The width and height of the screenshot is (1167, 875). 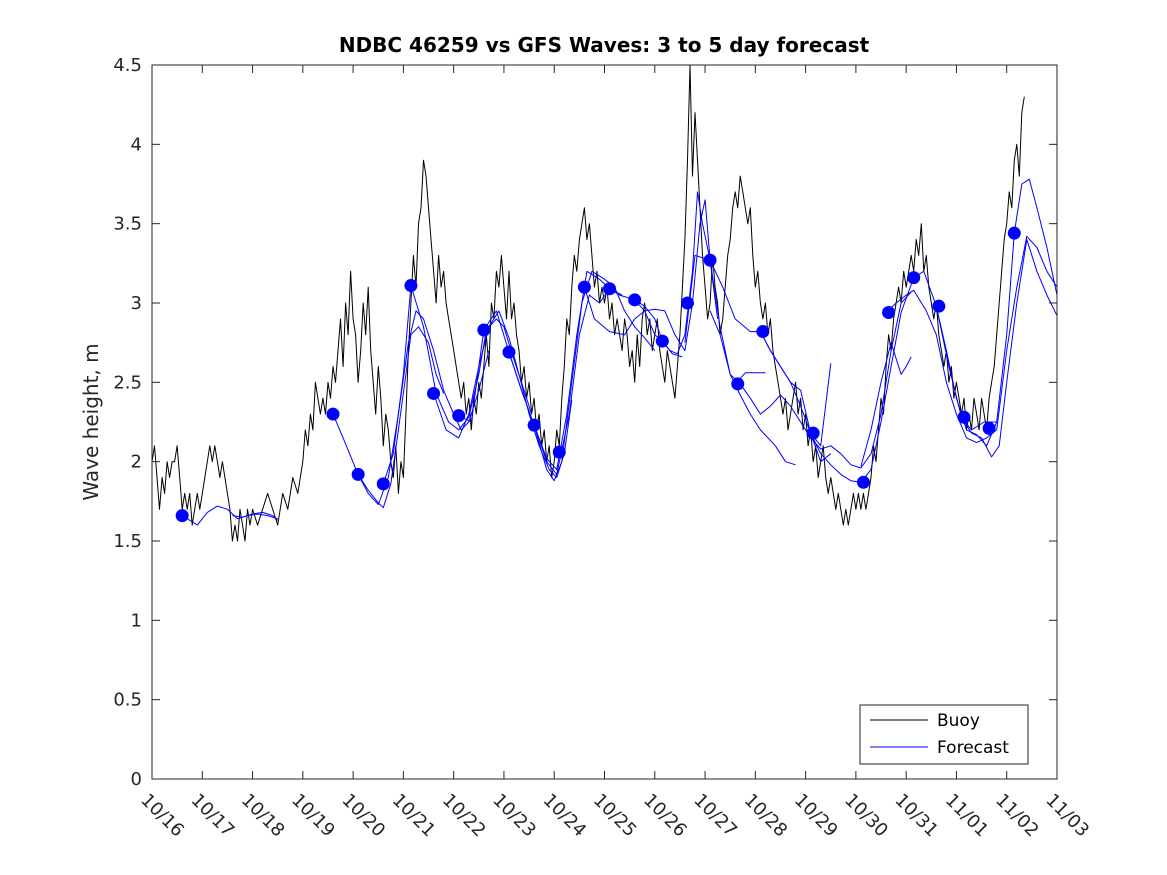 What do you see at coordinates (565, 816) in the screenshot?
I see `x-tick-label: 10/24` at bounding box center [565, 816].